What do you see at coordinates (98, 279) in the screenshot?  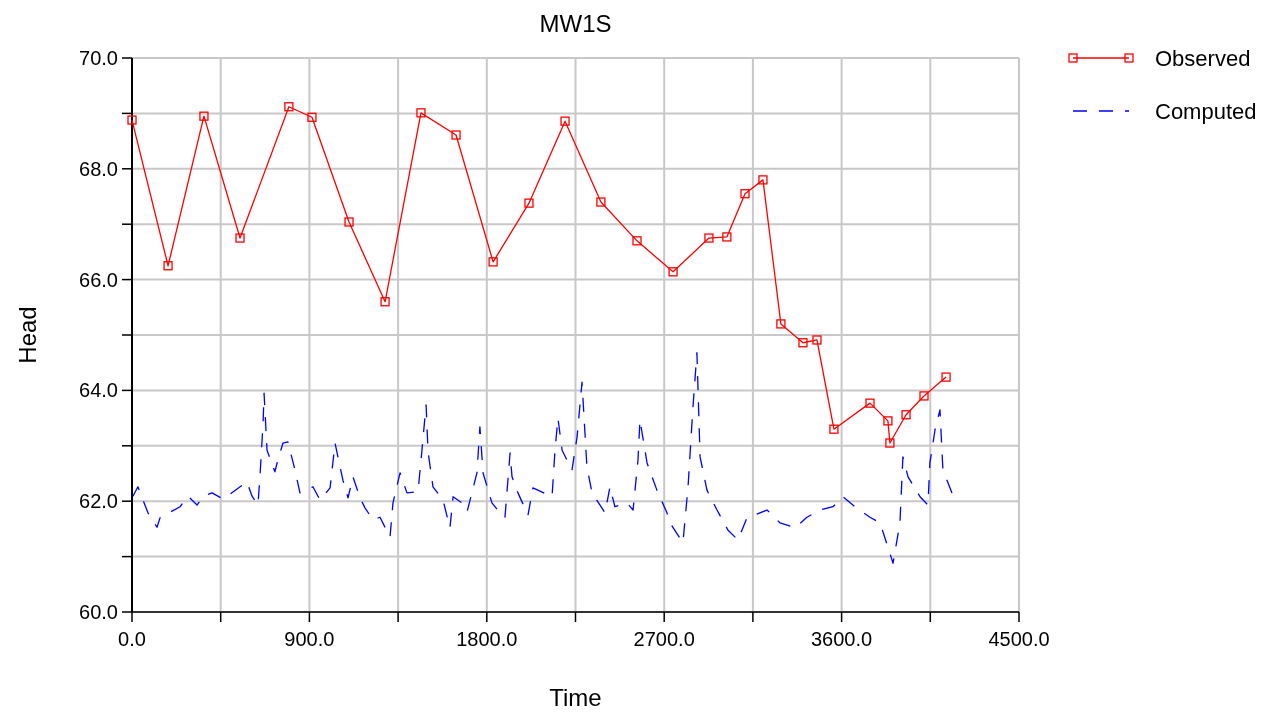 I see `y-tick-label: 66.0` at bounding box center [98, 279].